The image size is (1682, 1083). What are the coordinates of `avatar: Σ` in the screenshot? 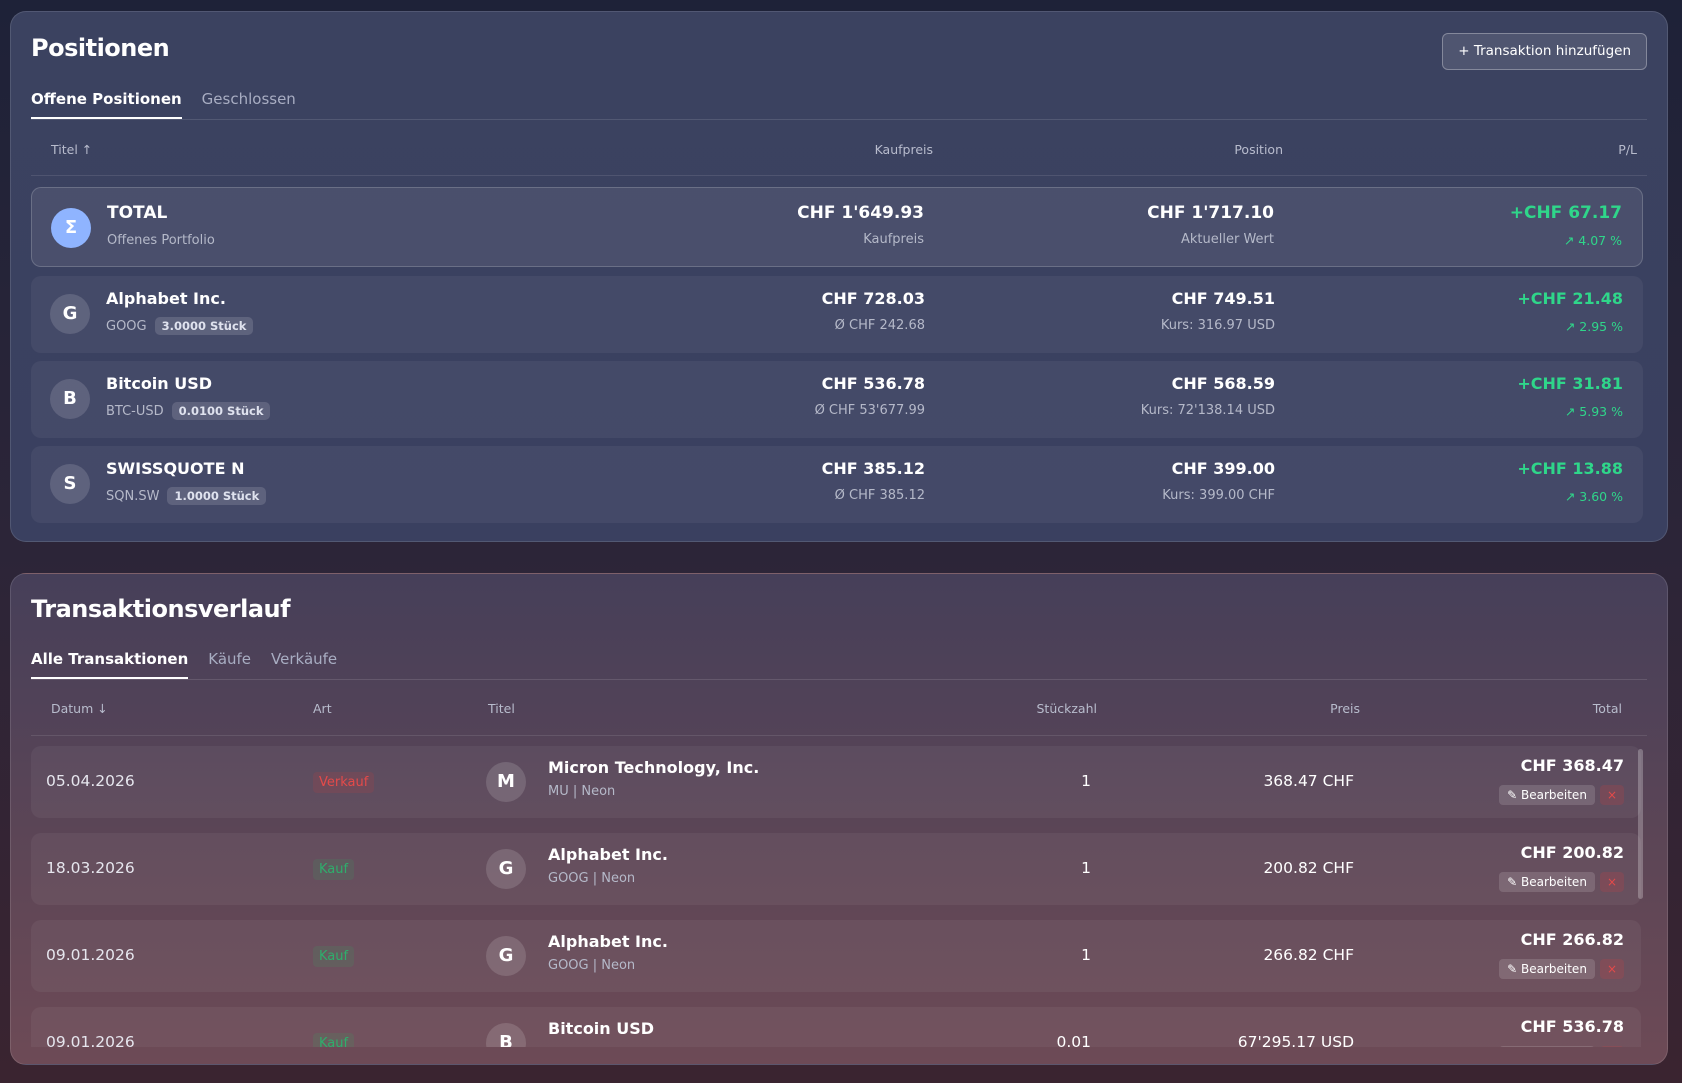 It's located at (71, 228).